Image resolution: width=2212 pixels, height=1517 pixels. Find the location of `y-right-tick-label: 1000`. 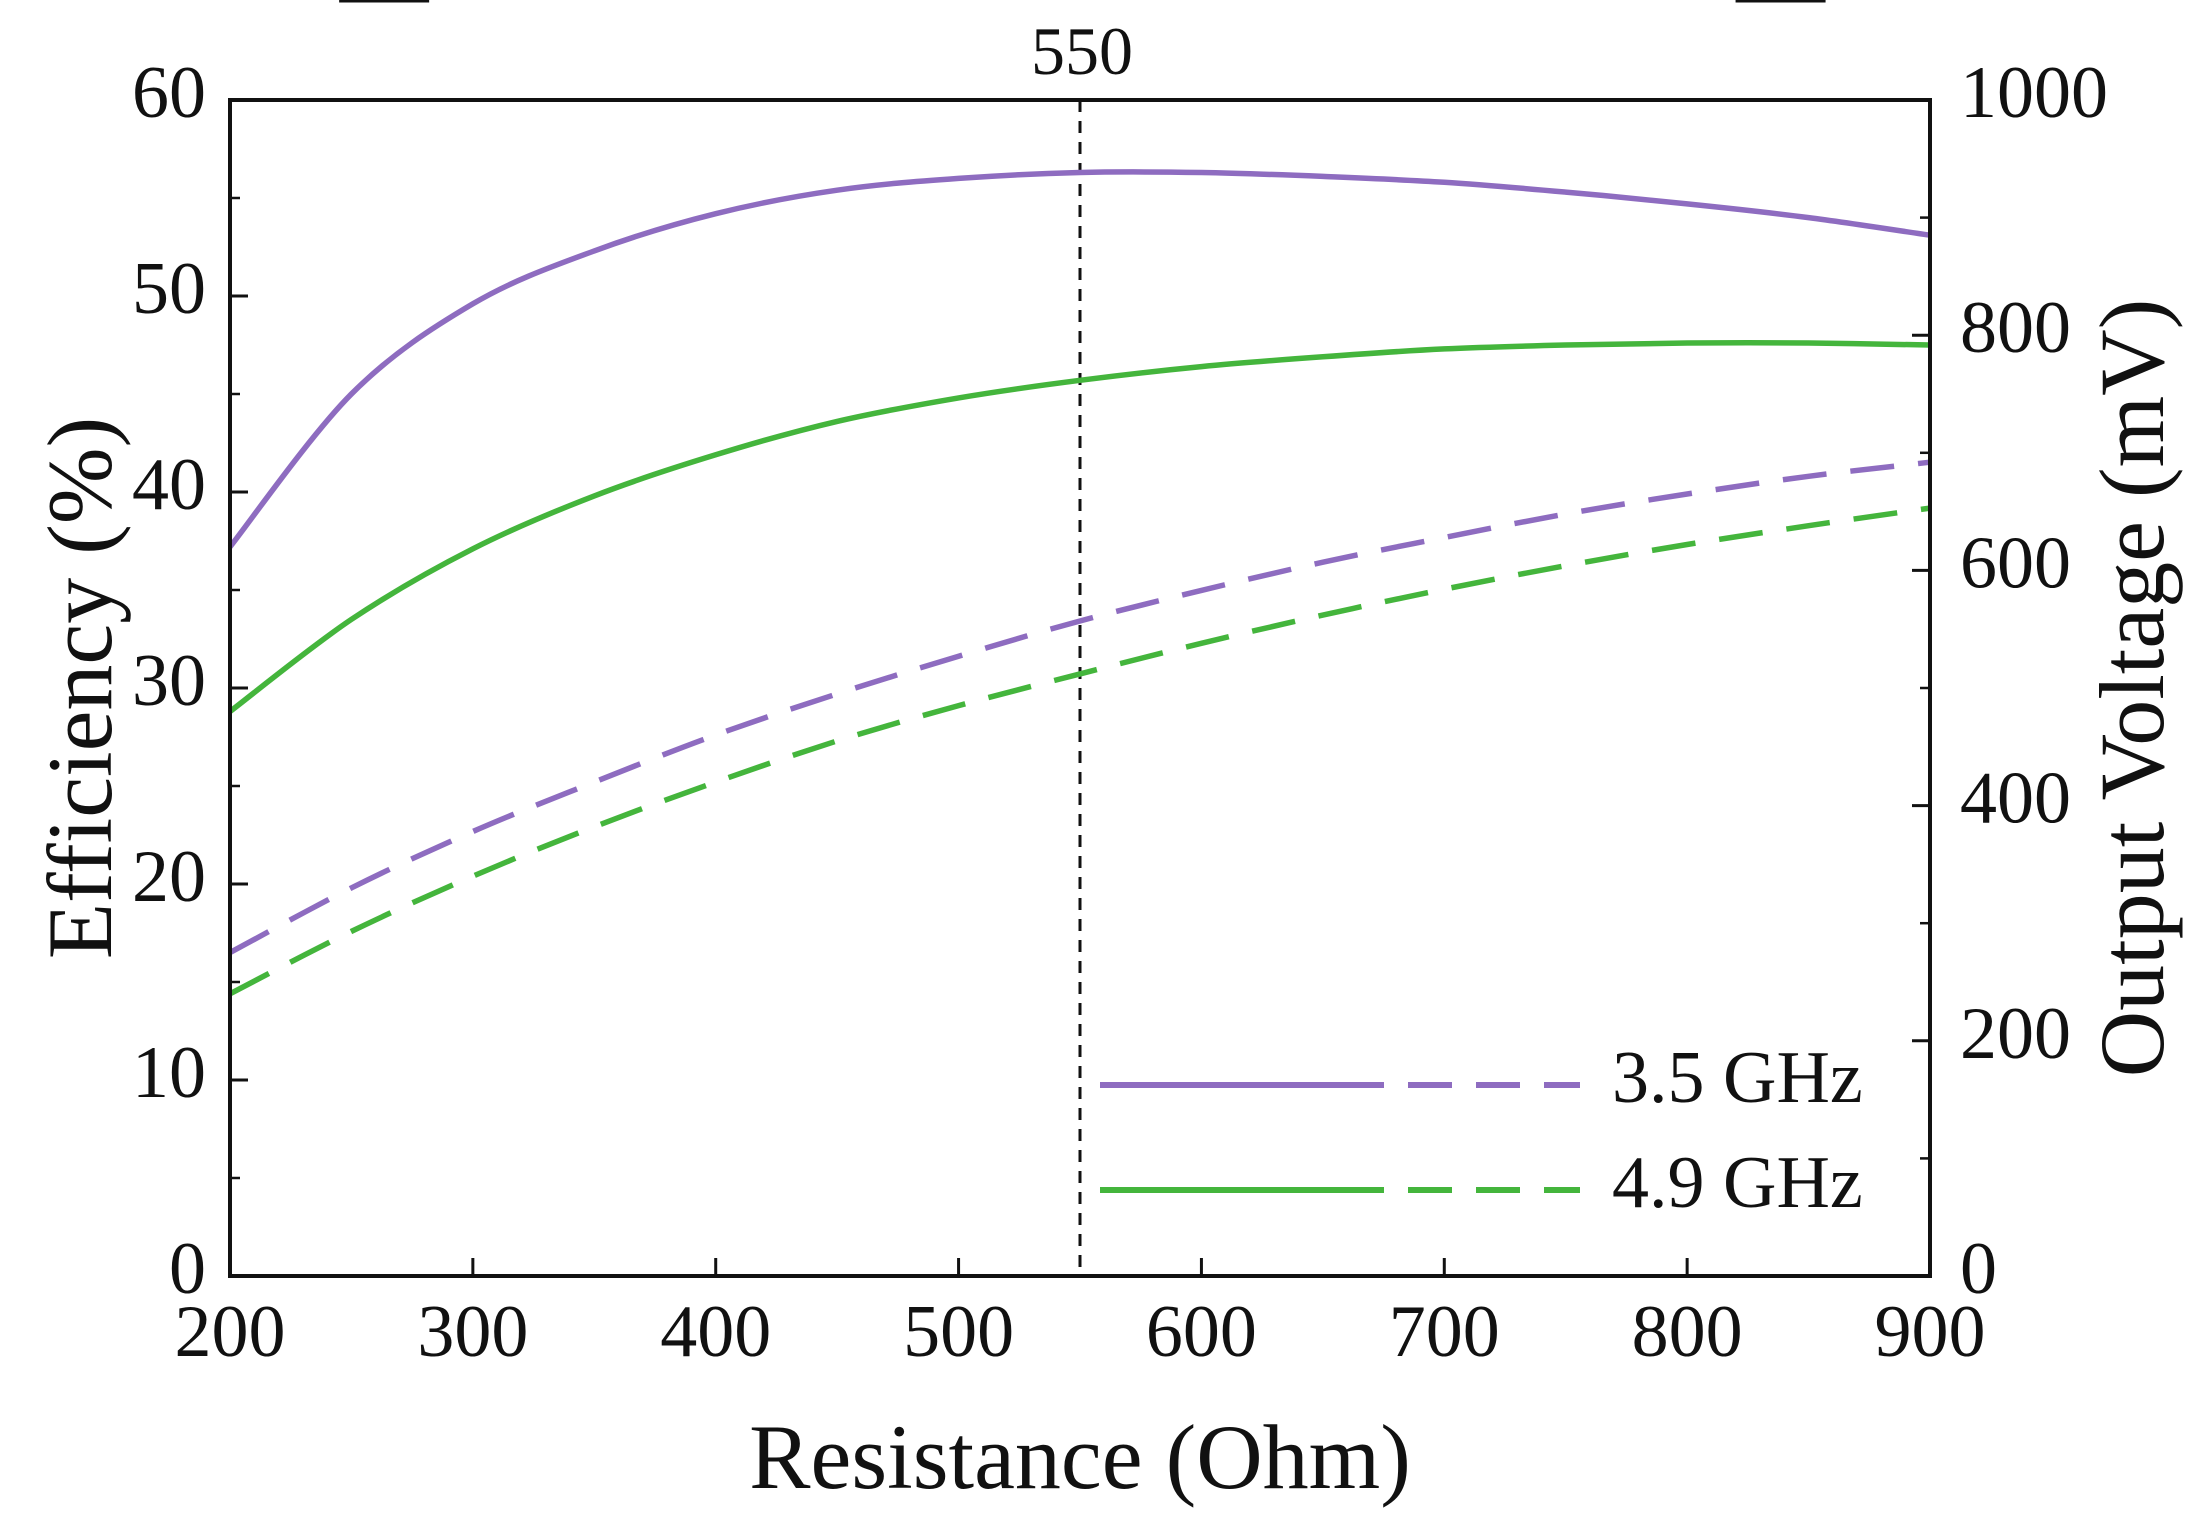

y-right-tick-label: 1000 is located at coordinates (2034, 93).